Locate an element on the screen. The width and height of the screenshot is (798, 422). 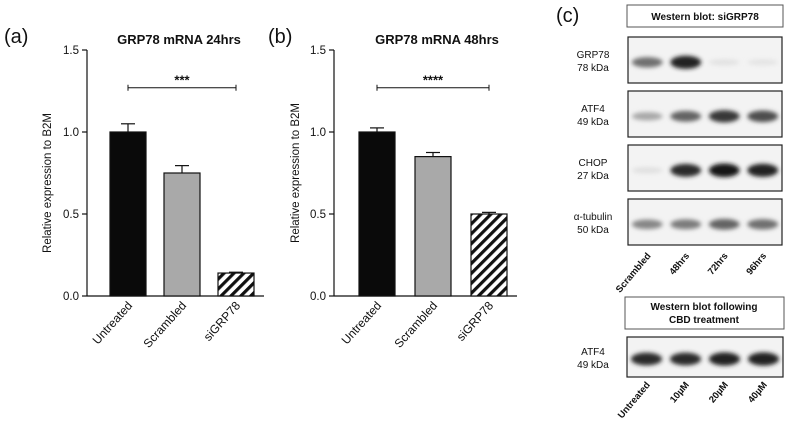
wb2-title-line1: Western blot following is located at coordinates (703, 307).